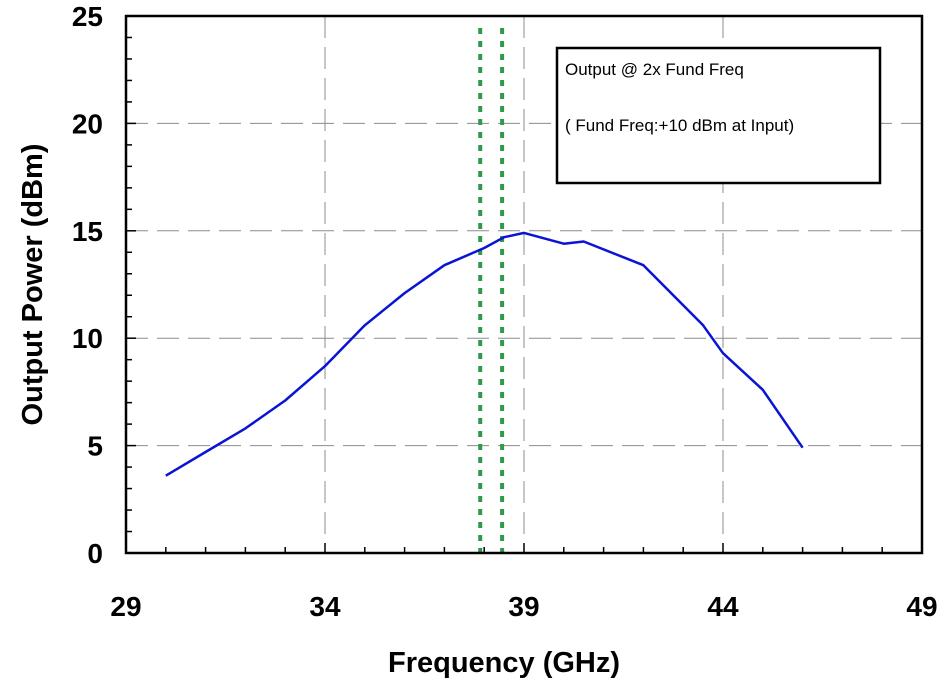 Image resolution: width=946 pixels, height=685 pixels. Describe the element at coordinates (95, 553) in the screenshot. I see `y-tick-label: 0` at that location.